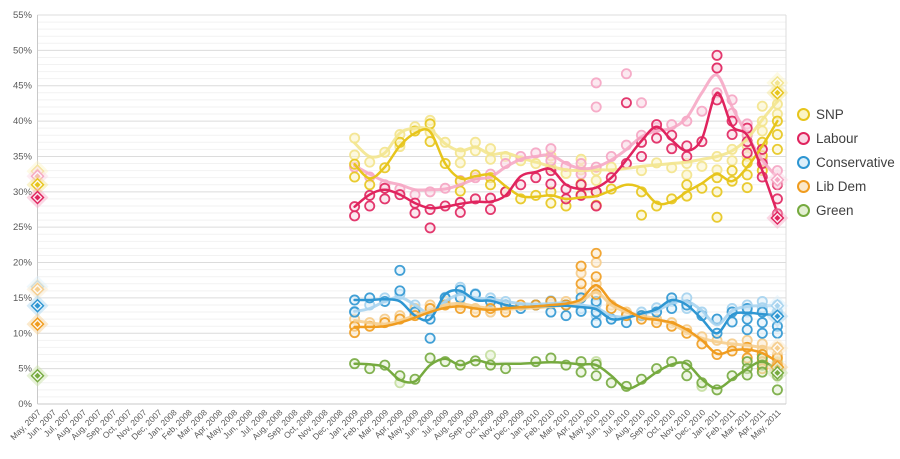  I want to click on snp-legend-marker-icon, so click(803, 114).